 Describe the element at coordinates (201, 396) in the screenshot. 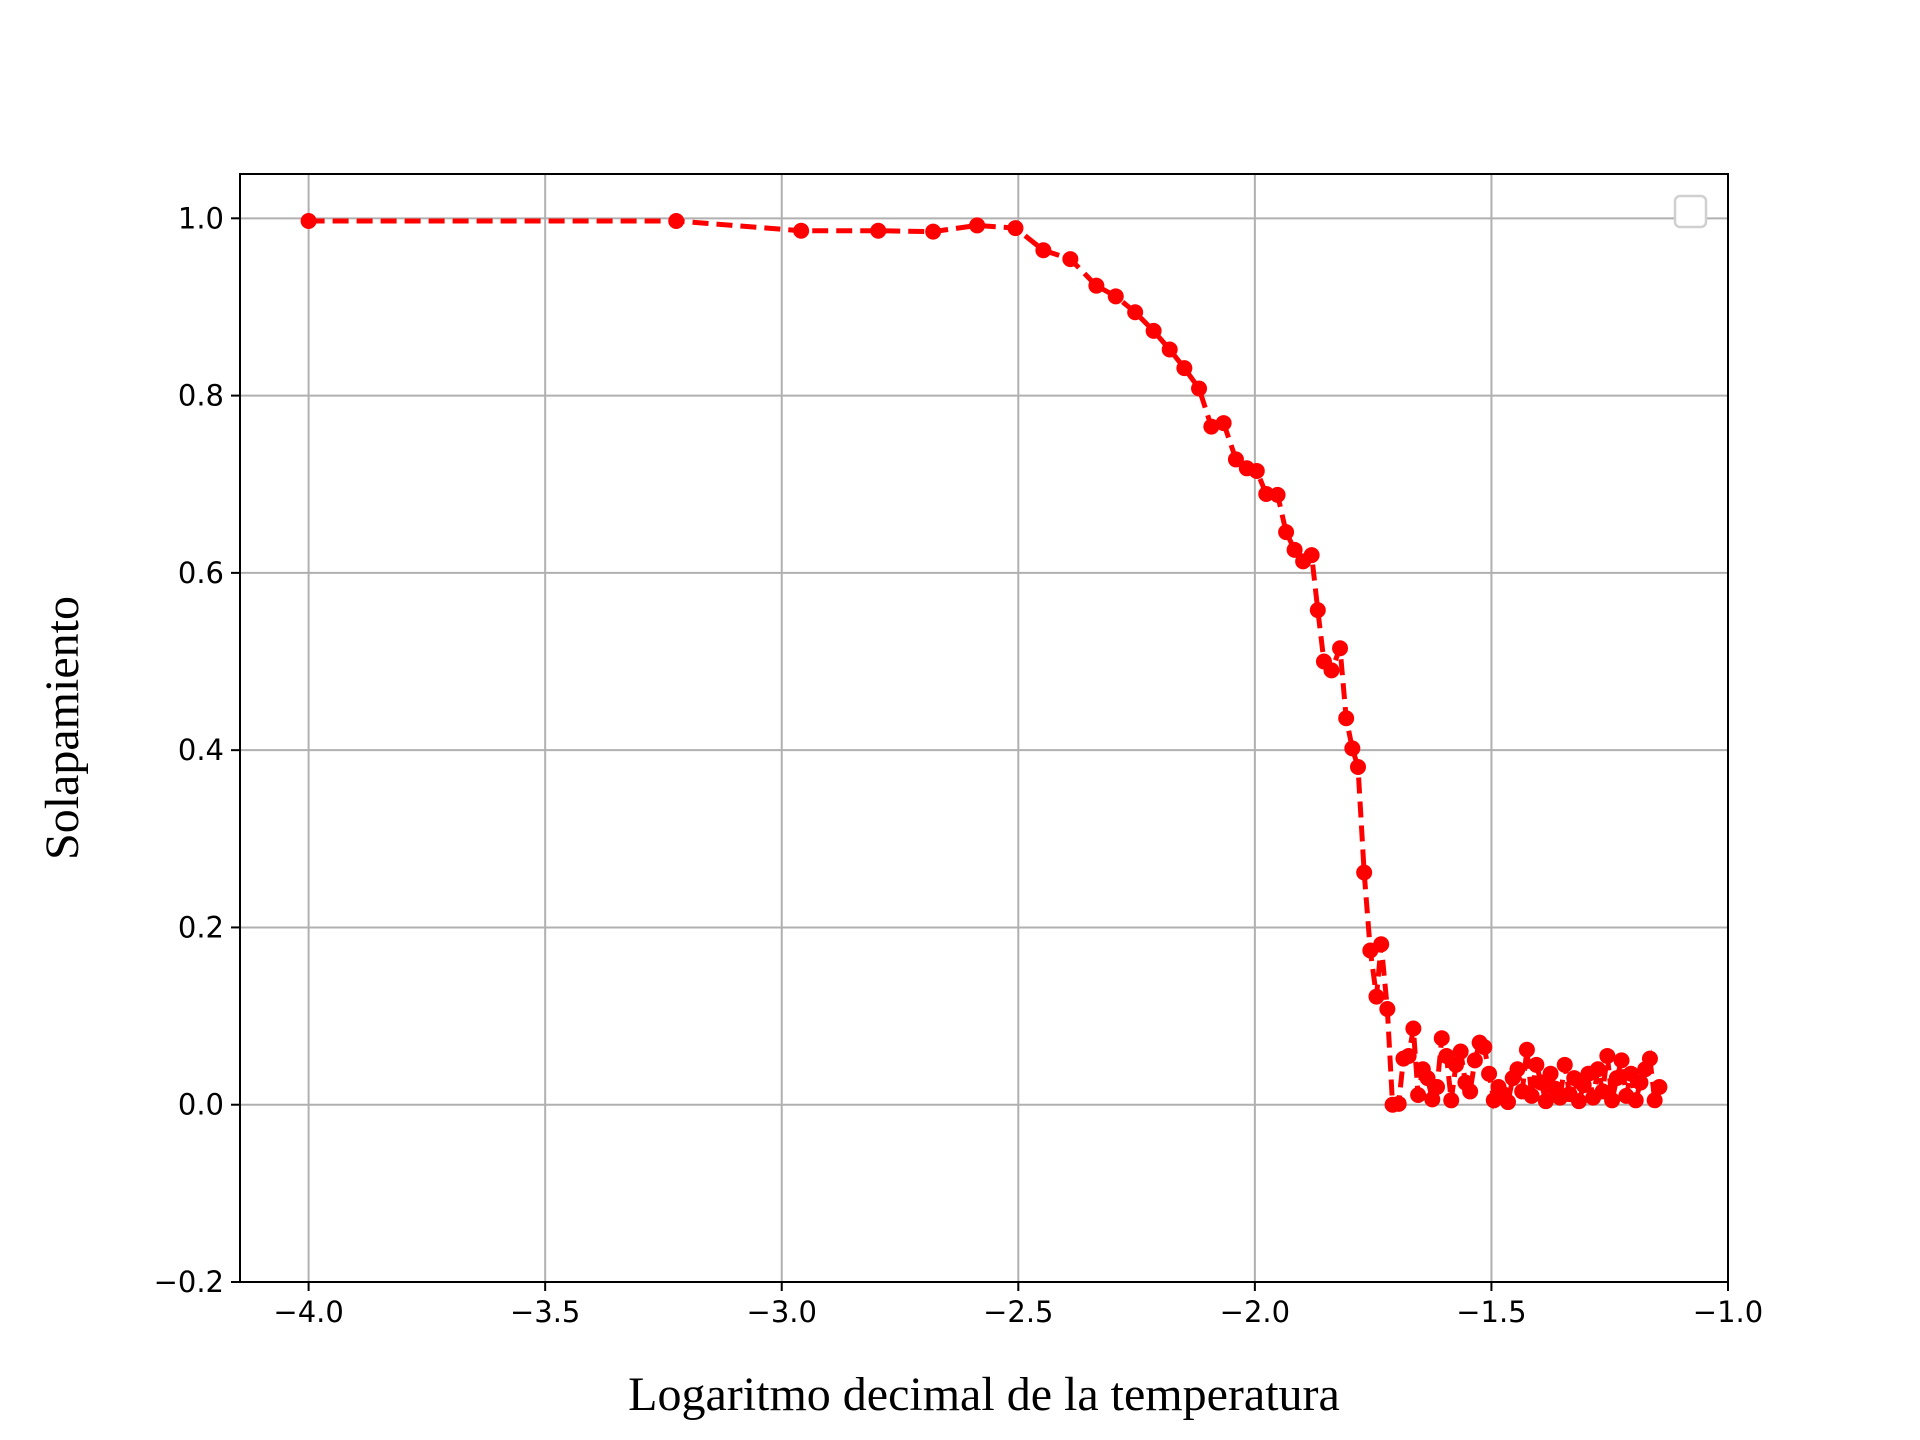

I see `y-tick-label: 0.8` at that location.